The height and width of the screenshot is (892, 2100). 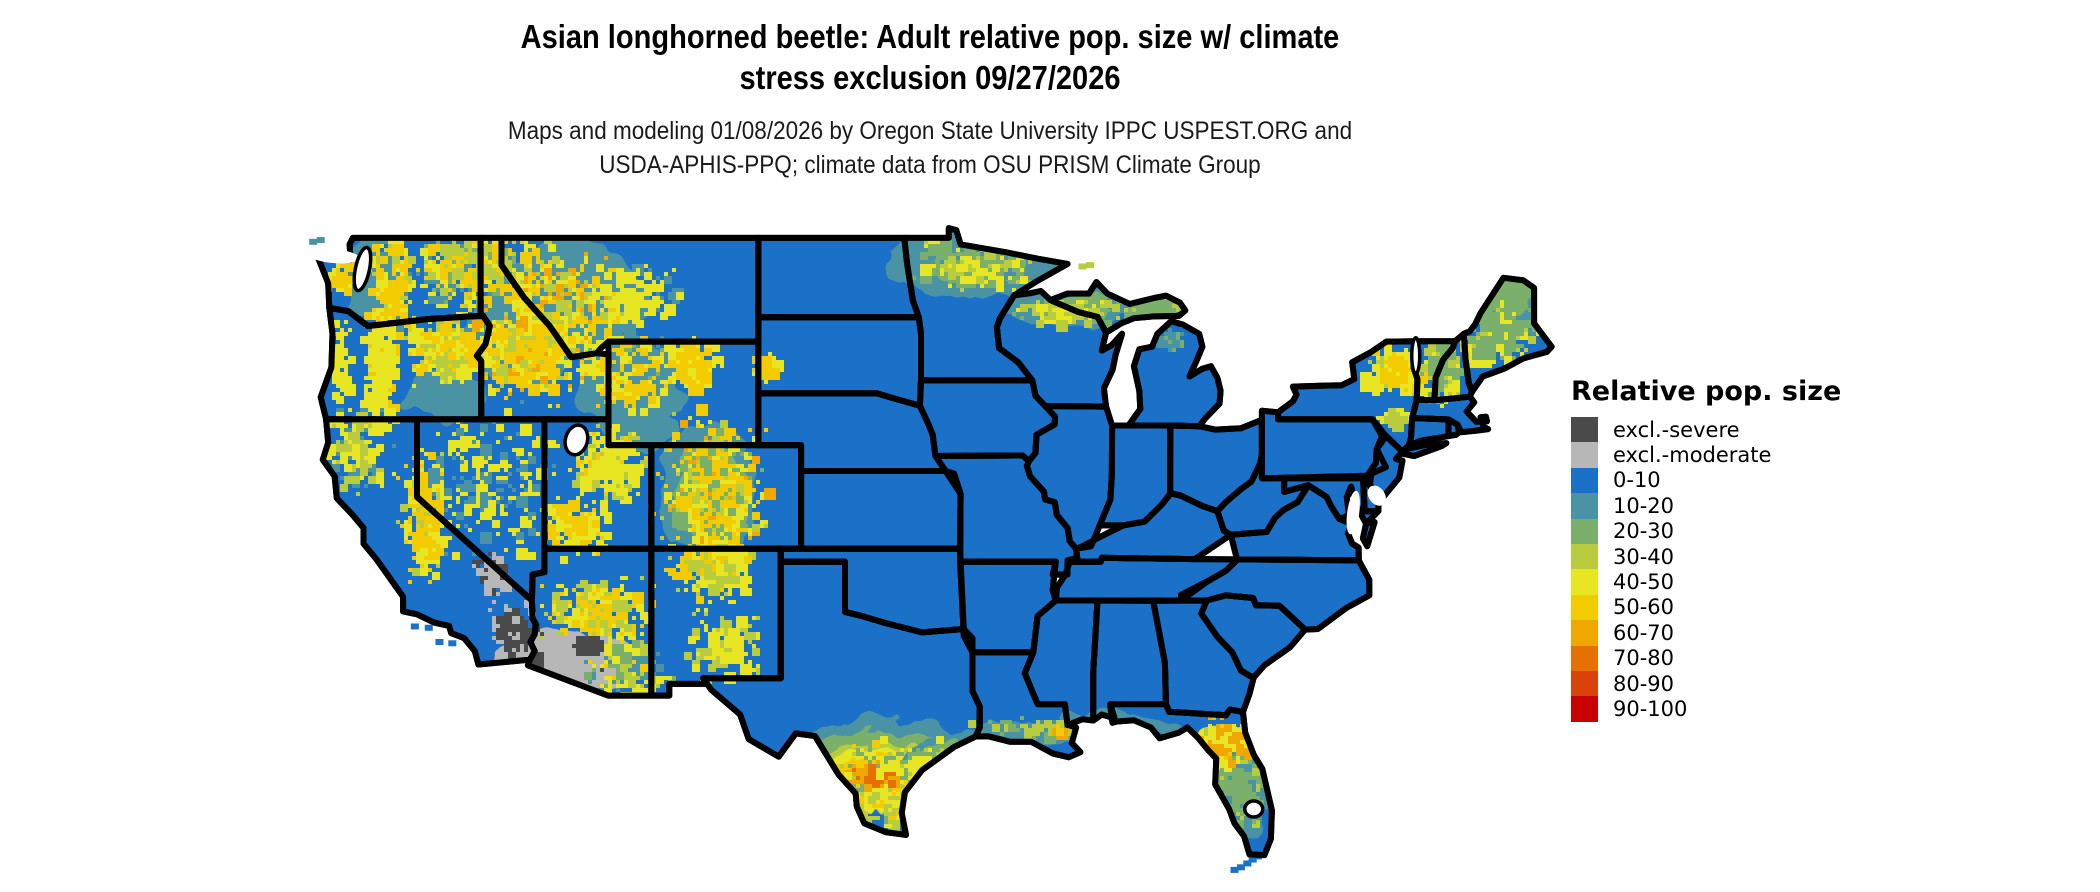 What do you see at coordinates (841, 698) in the screenshot?
I see `state-border-tx` at bounding box center [841, 698].